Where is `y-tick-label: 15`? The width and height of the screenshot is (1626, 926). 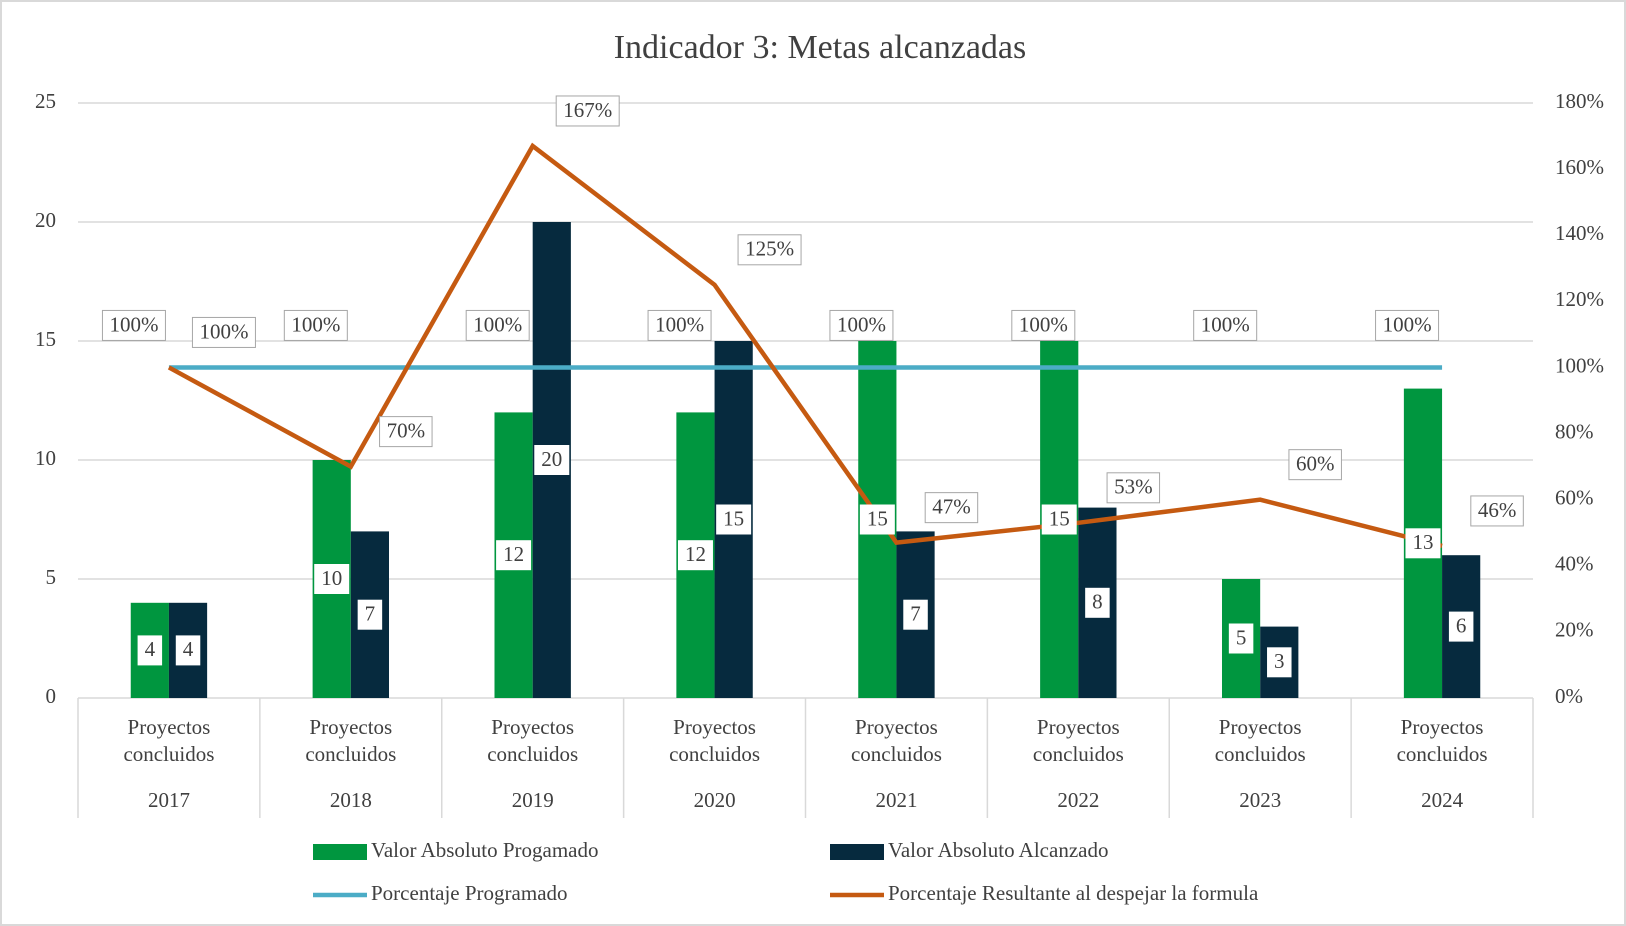
y-tick-label: 15 is located at coordinates (45, 339).